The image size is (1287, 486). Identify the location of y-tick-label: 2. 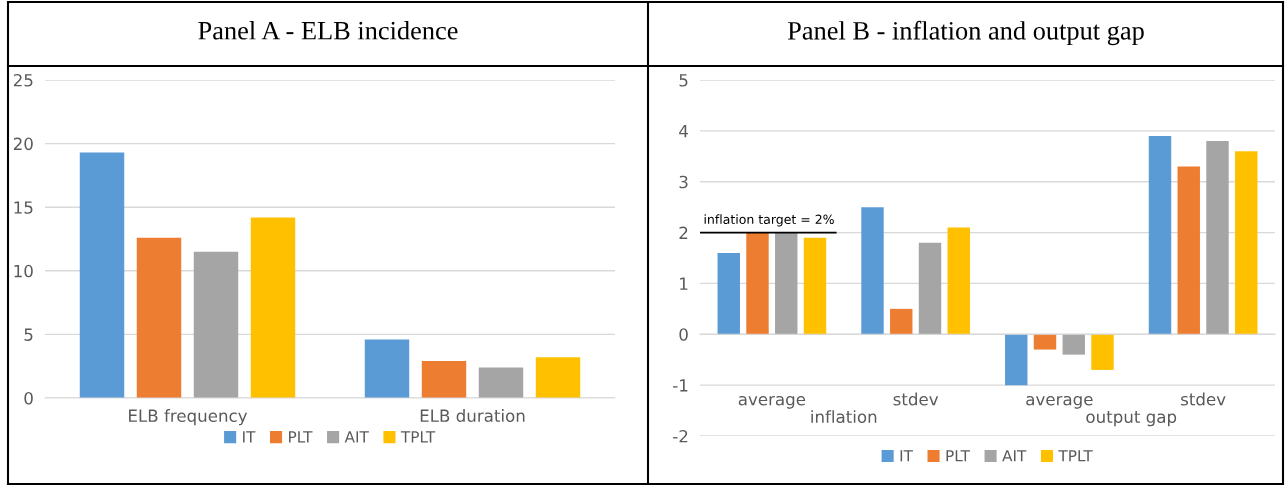
(683, 232).